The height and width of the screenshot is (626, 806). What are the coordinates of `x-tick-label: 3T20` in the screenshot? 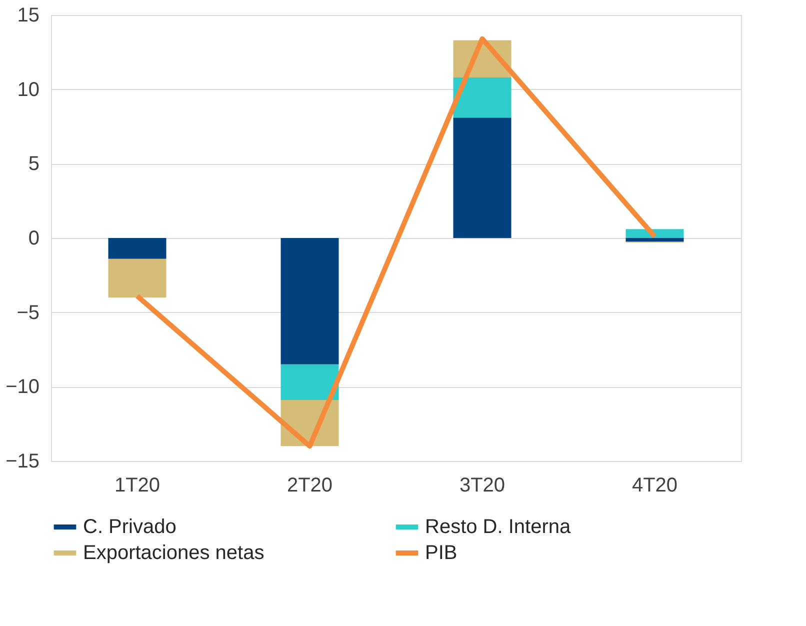 It's located at (482, 485).